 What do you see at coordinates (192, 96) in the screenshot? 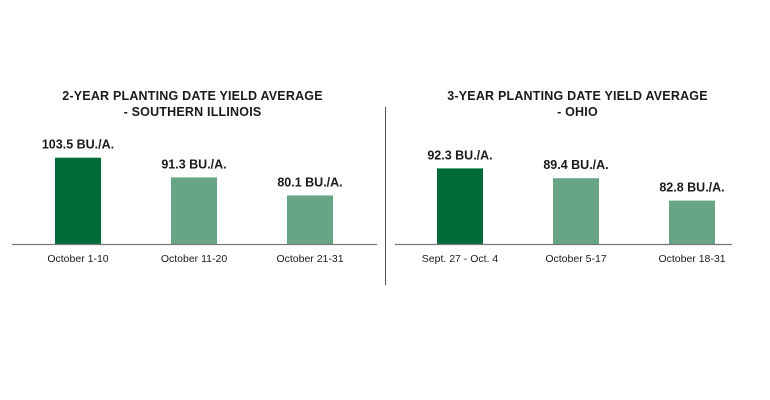
I see `chart-title-line-1: 2-YEAR PLANTING DATE YIELD AVERAGE` at bounding box center [192, 96].